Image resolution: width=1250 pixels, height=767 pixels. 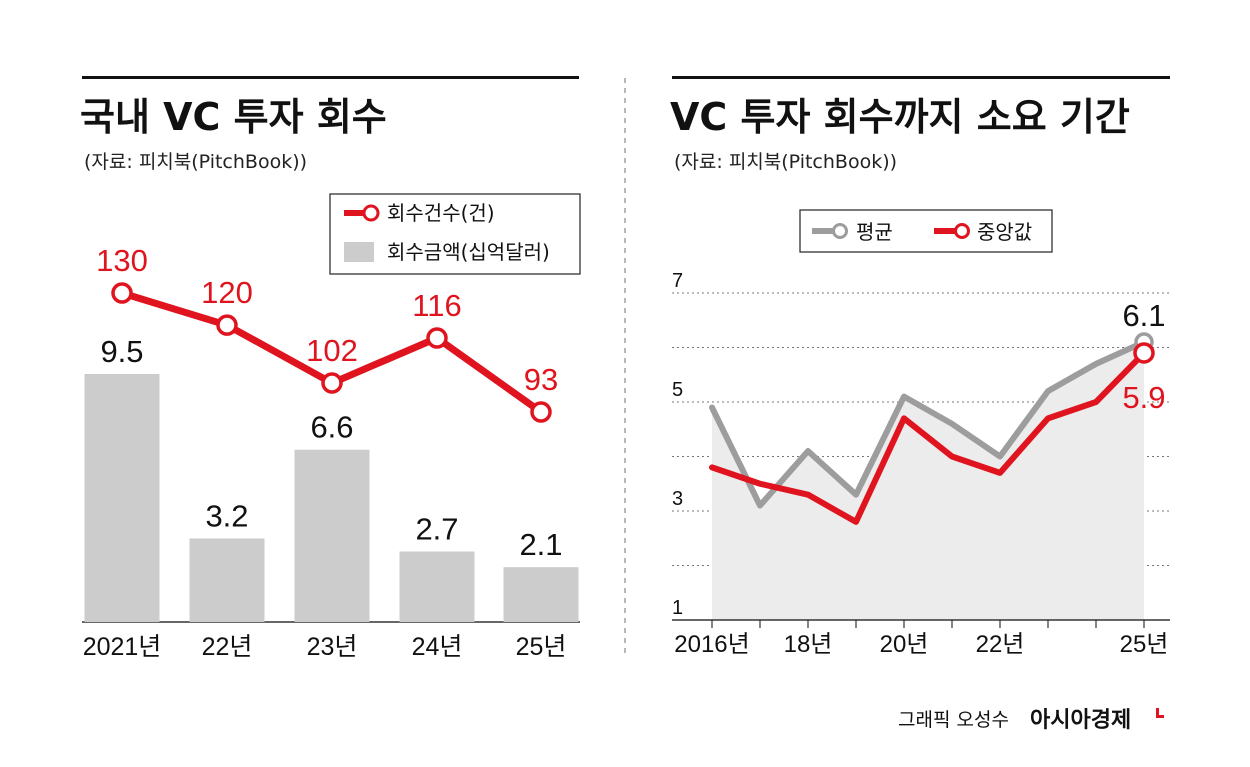 What do you see at coordinates (121, 351) in the screenshot?
I see `bar-value-label-0: 9.5` at bounding box center [121, 351].